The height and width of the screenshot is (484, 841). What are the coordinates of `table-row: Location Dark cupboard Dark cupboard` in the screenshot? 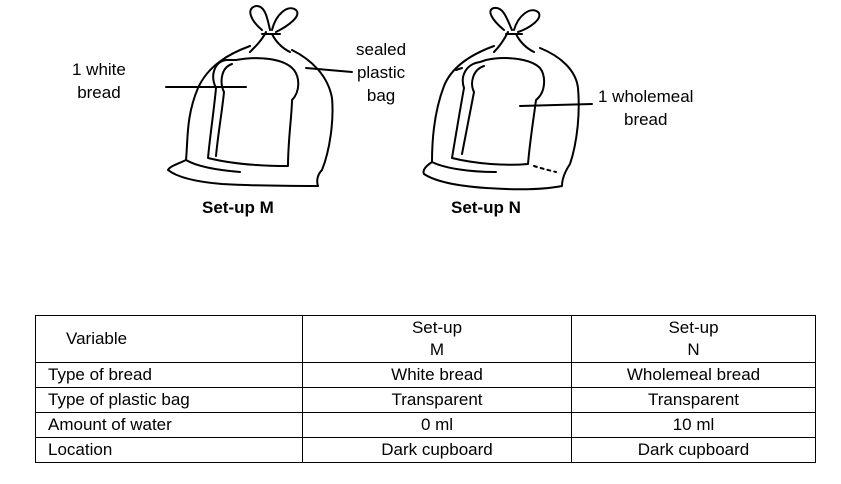 It's located at (425, 450).